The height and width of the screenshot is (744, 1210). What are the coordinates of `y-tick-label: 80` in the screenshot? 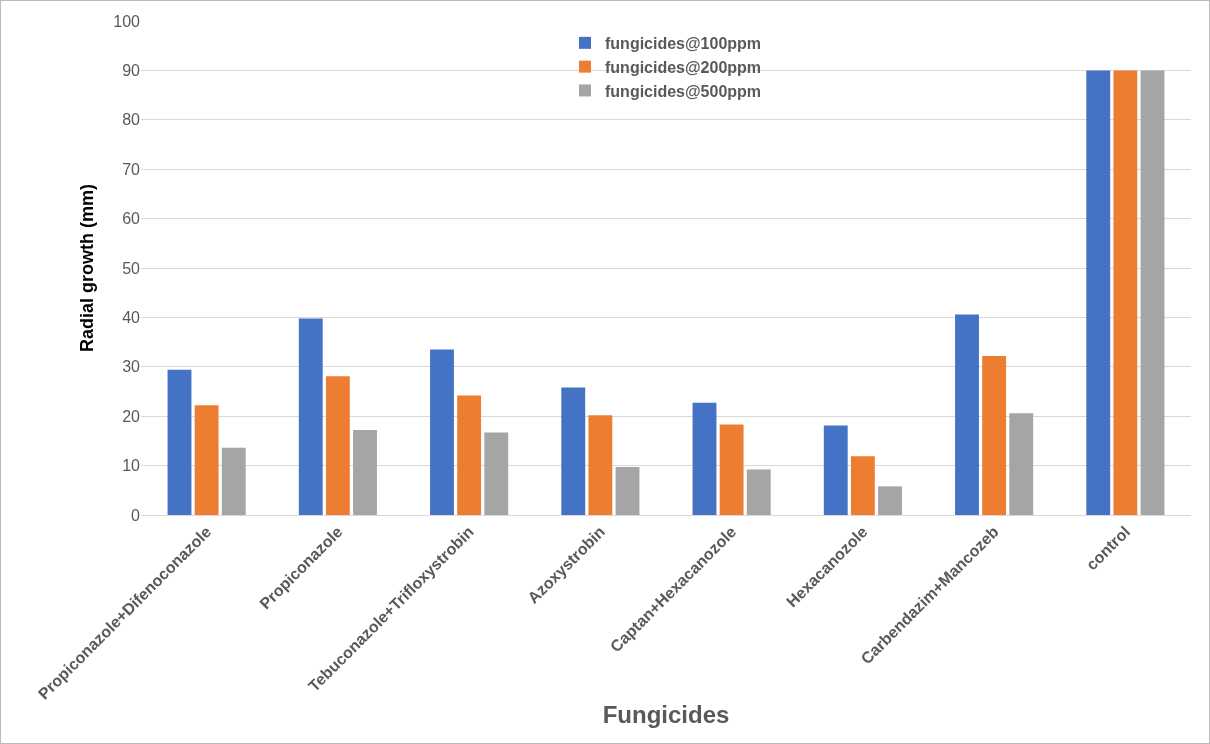 It's located at (131, 120).